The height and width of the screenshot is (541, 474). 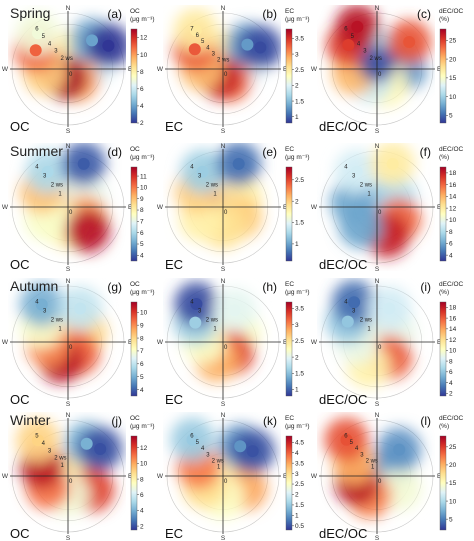 I want to click on colorbar-tick: 7, so click(x=142, y=222).